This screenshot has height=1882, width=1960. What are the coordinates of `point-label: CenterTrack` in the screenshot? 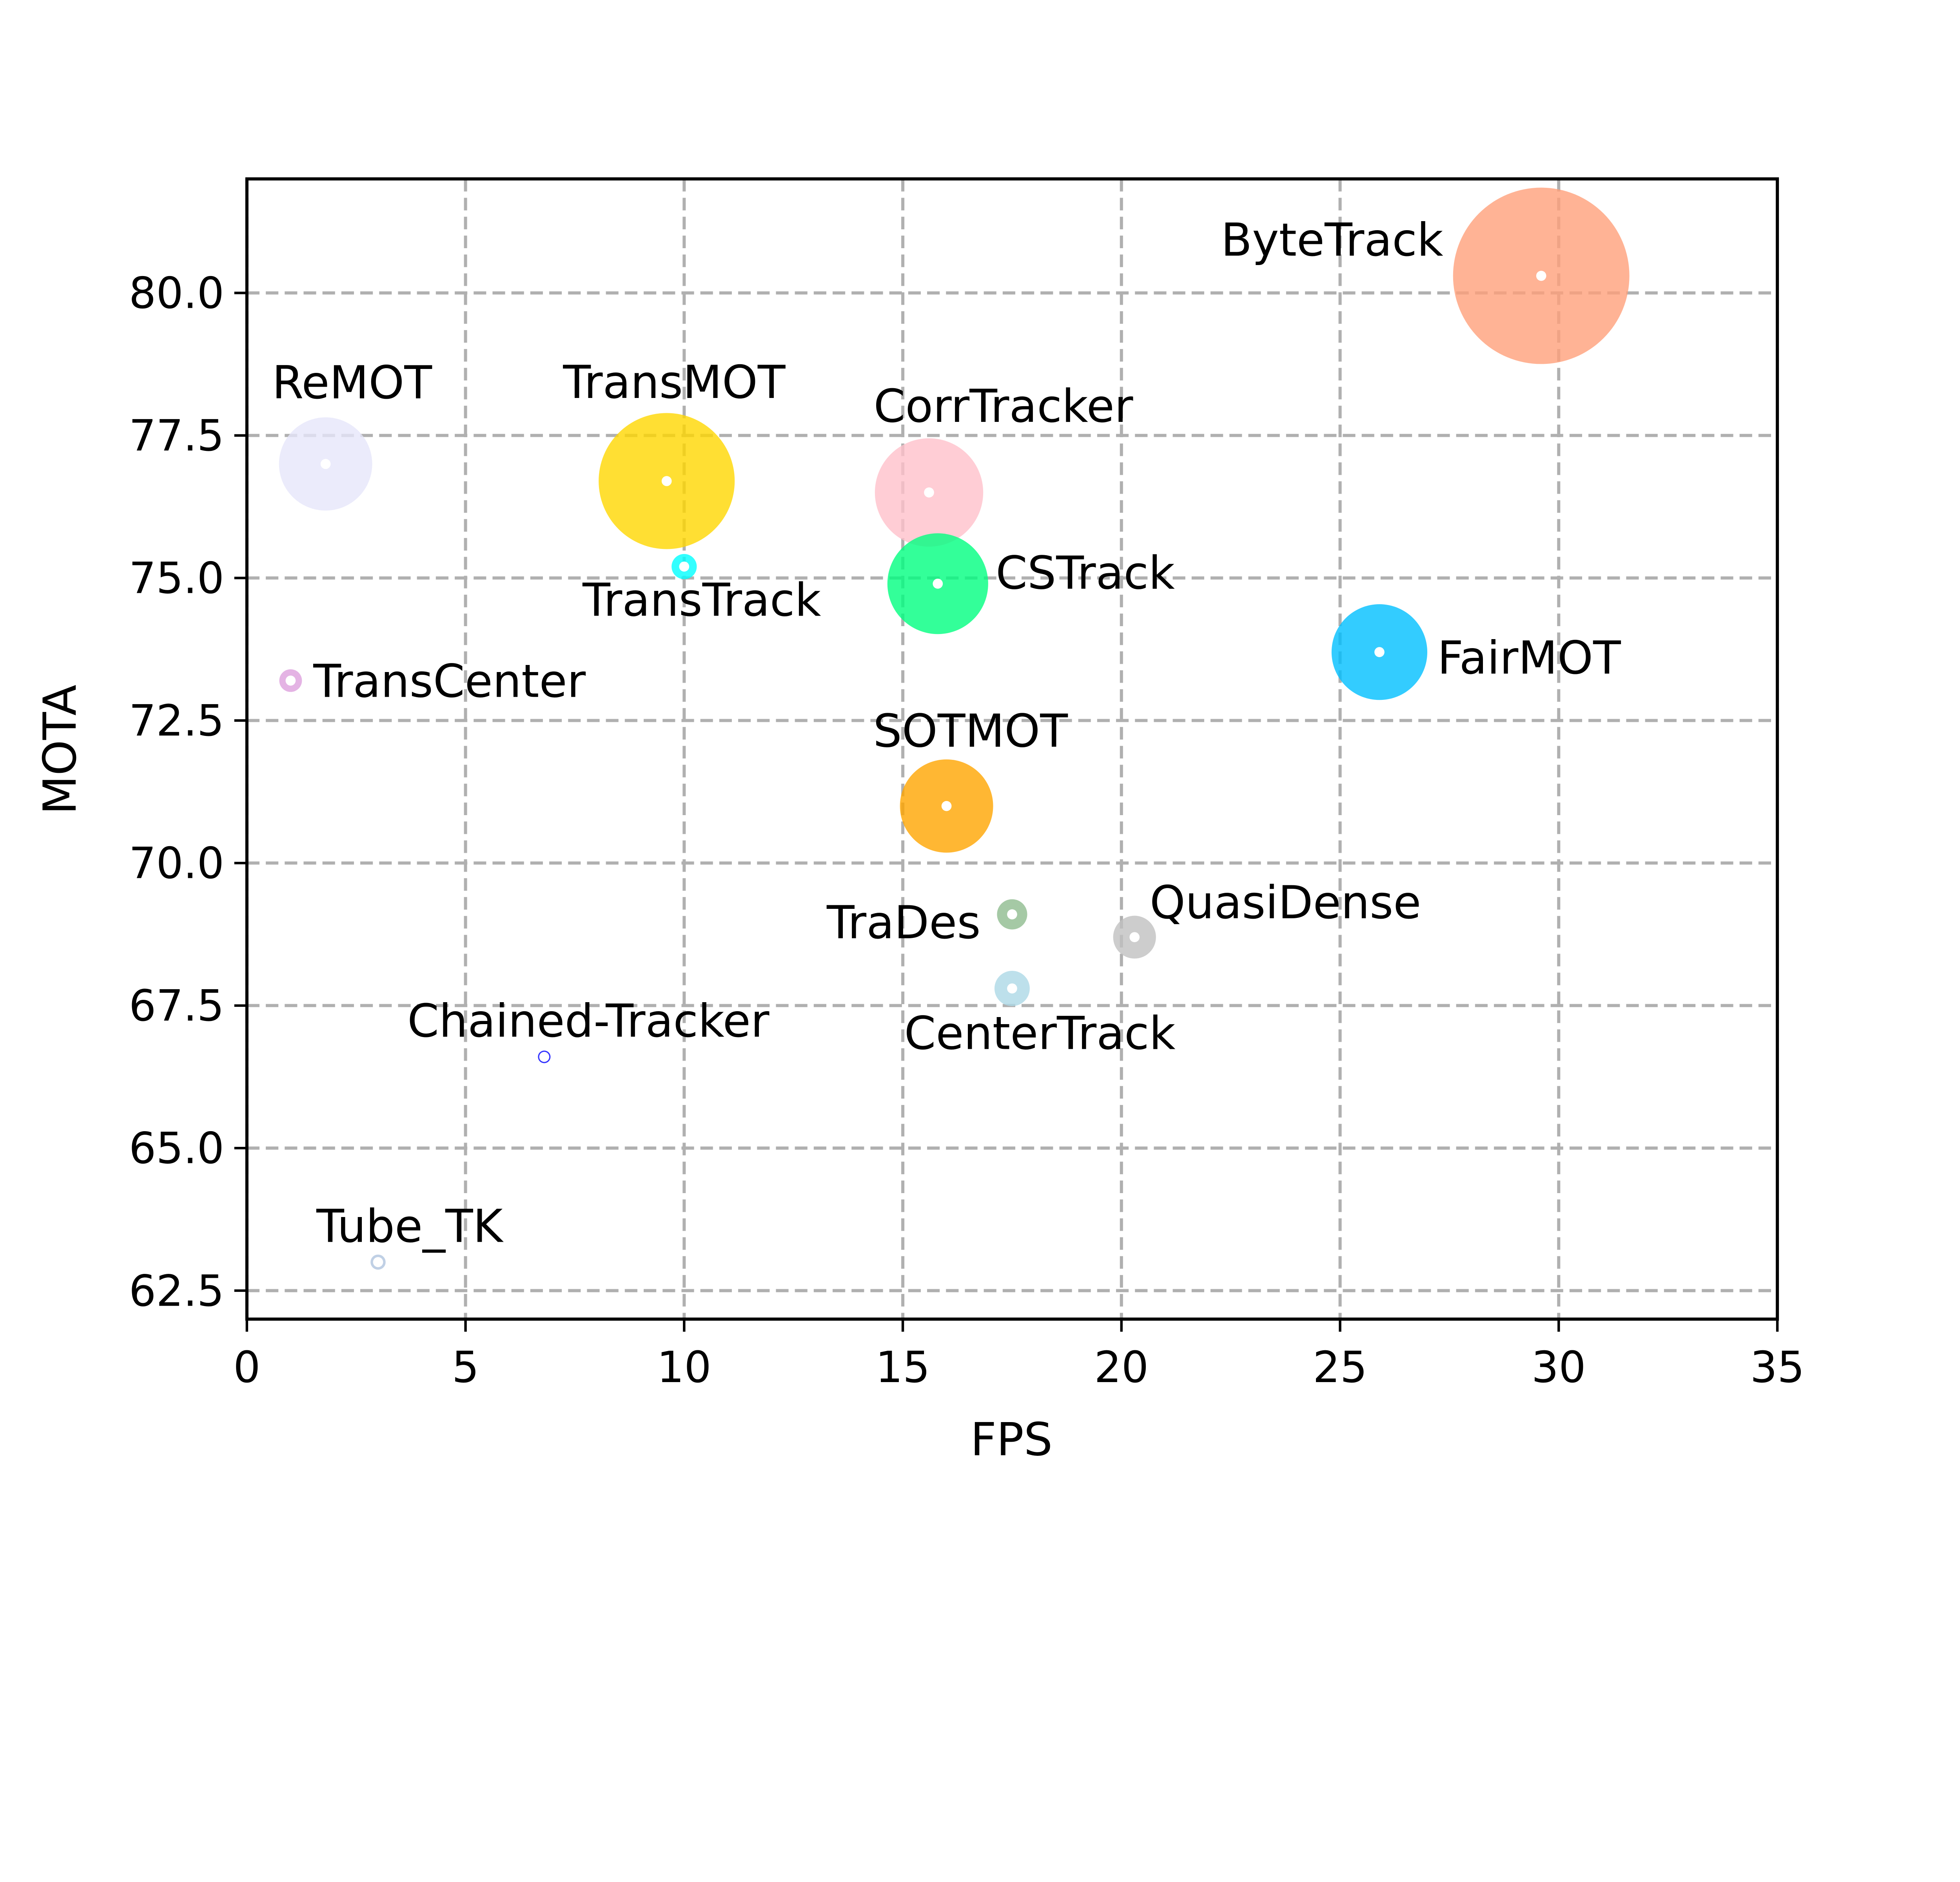 It's located at (1040, 1033).